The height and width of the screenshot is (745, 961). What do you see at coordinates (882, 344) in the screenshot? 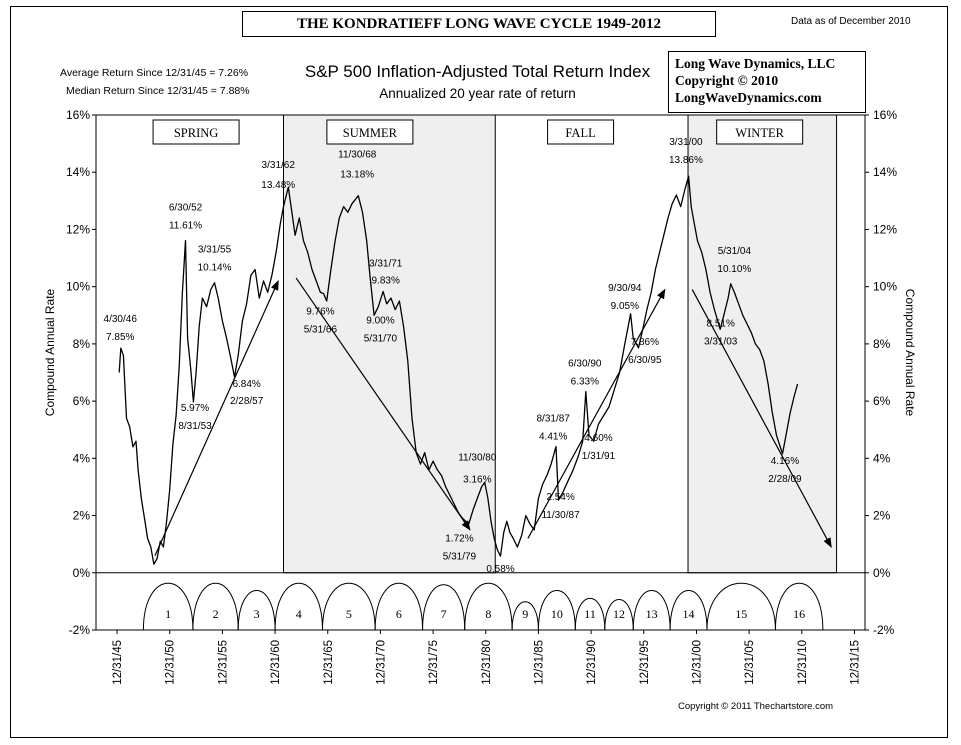
I see `y-tick-label-right: 8%` at bounding box center [882, 344].